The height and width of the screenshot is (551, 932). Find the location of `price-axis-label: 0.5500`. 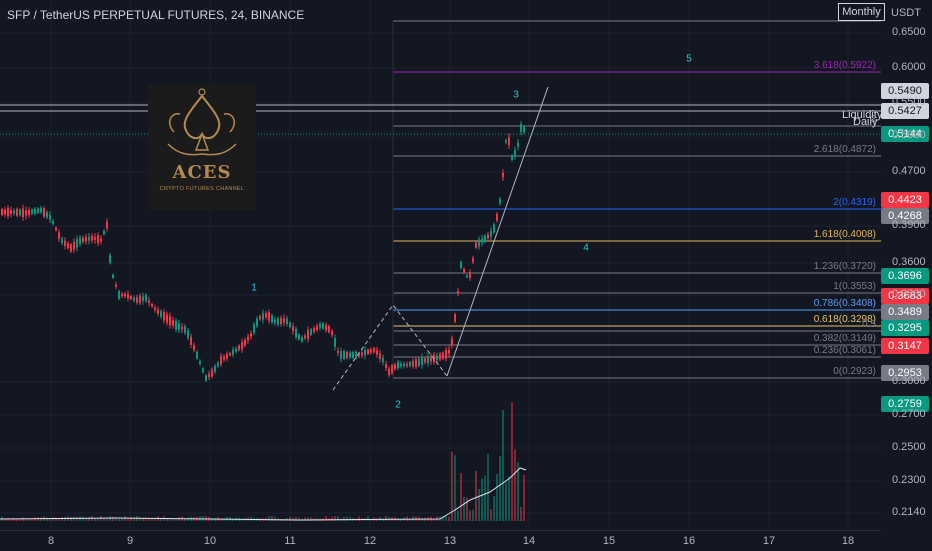

price-axis-label: 0.5500 is located at coordinates (909, 102).